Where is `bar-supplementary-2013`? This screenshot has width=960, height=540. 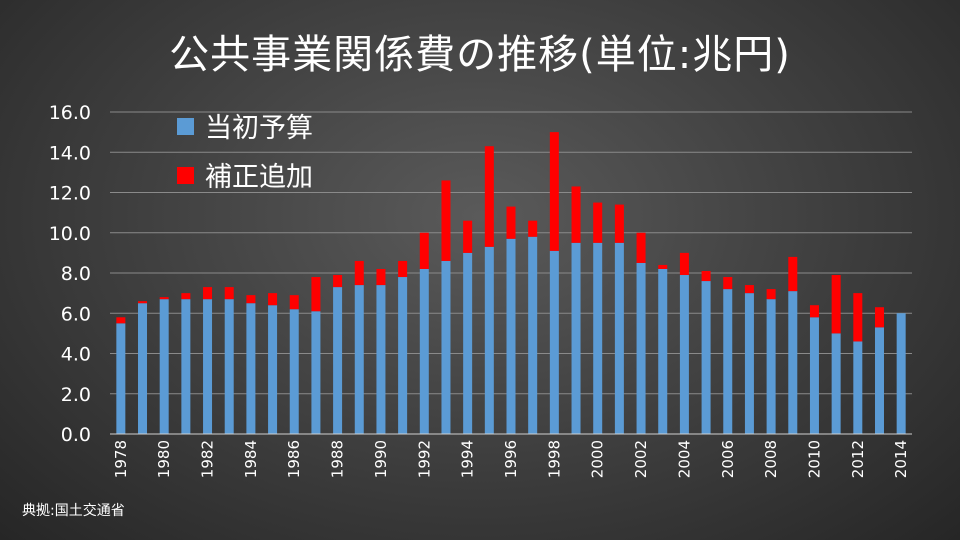
bar-supplementary-2013 is located at coordinates (879, 317).